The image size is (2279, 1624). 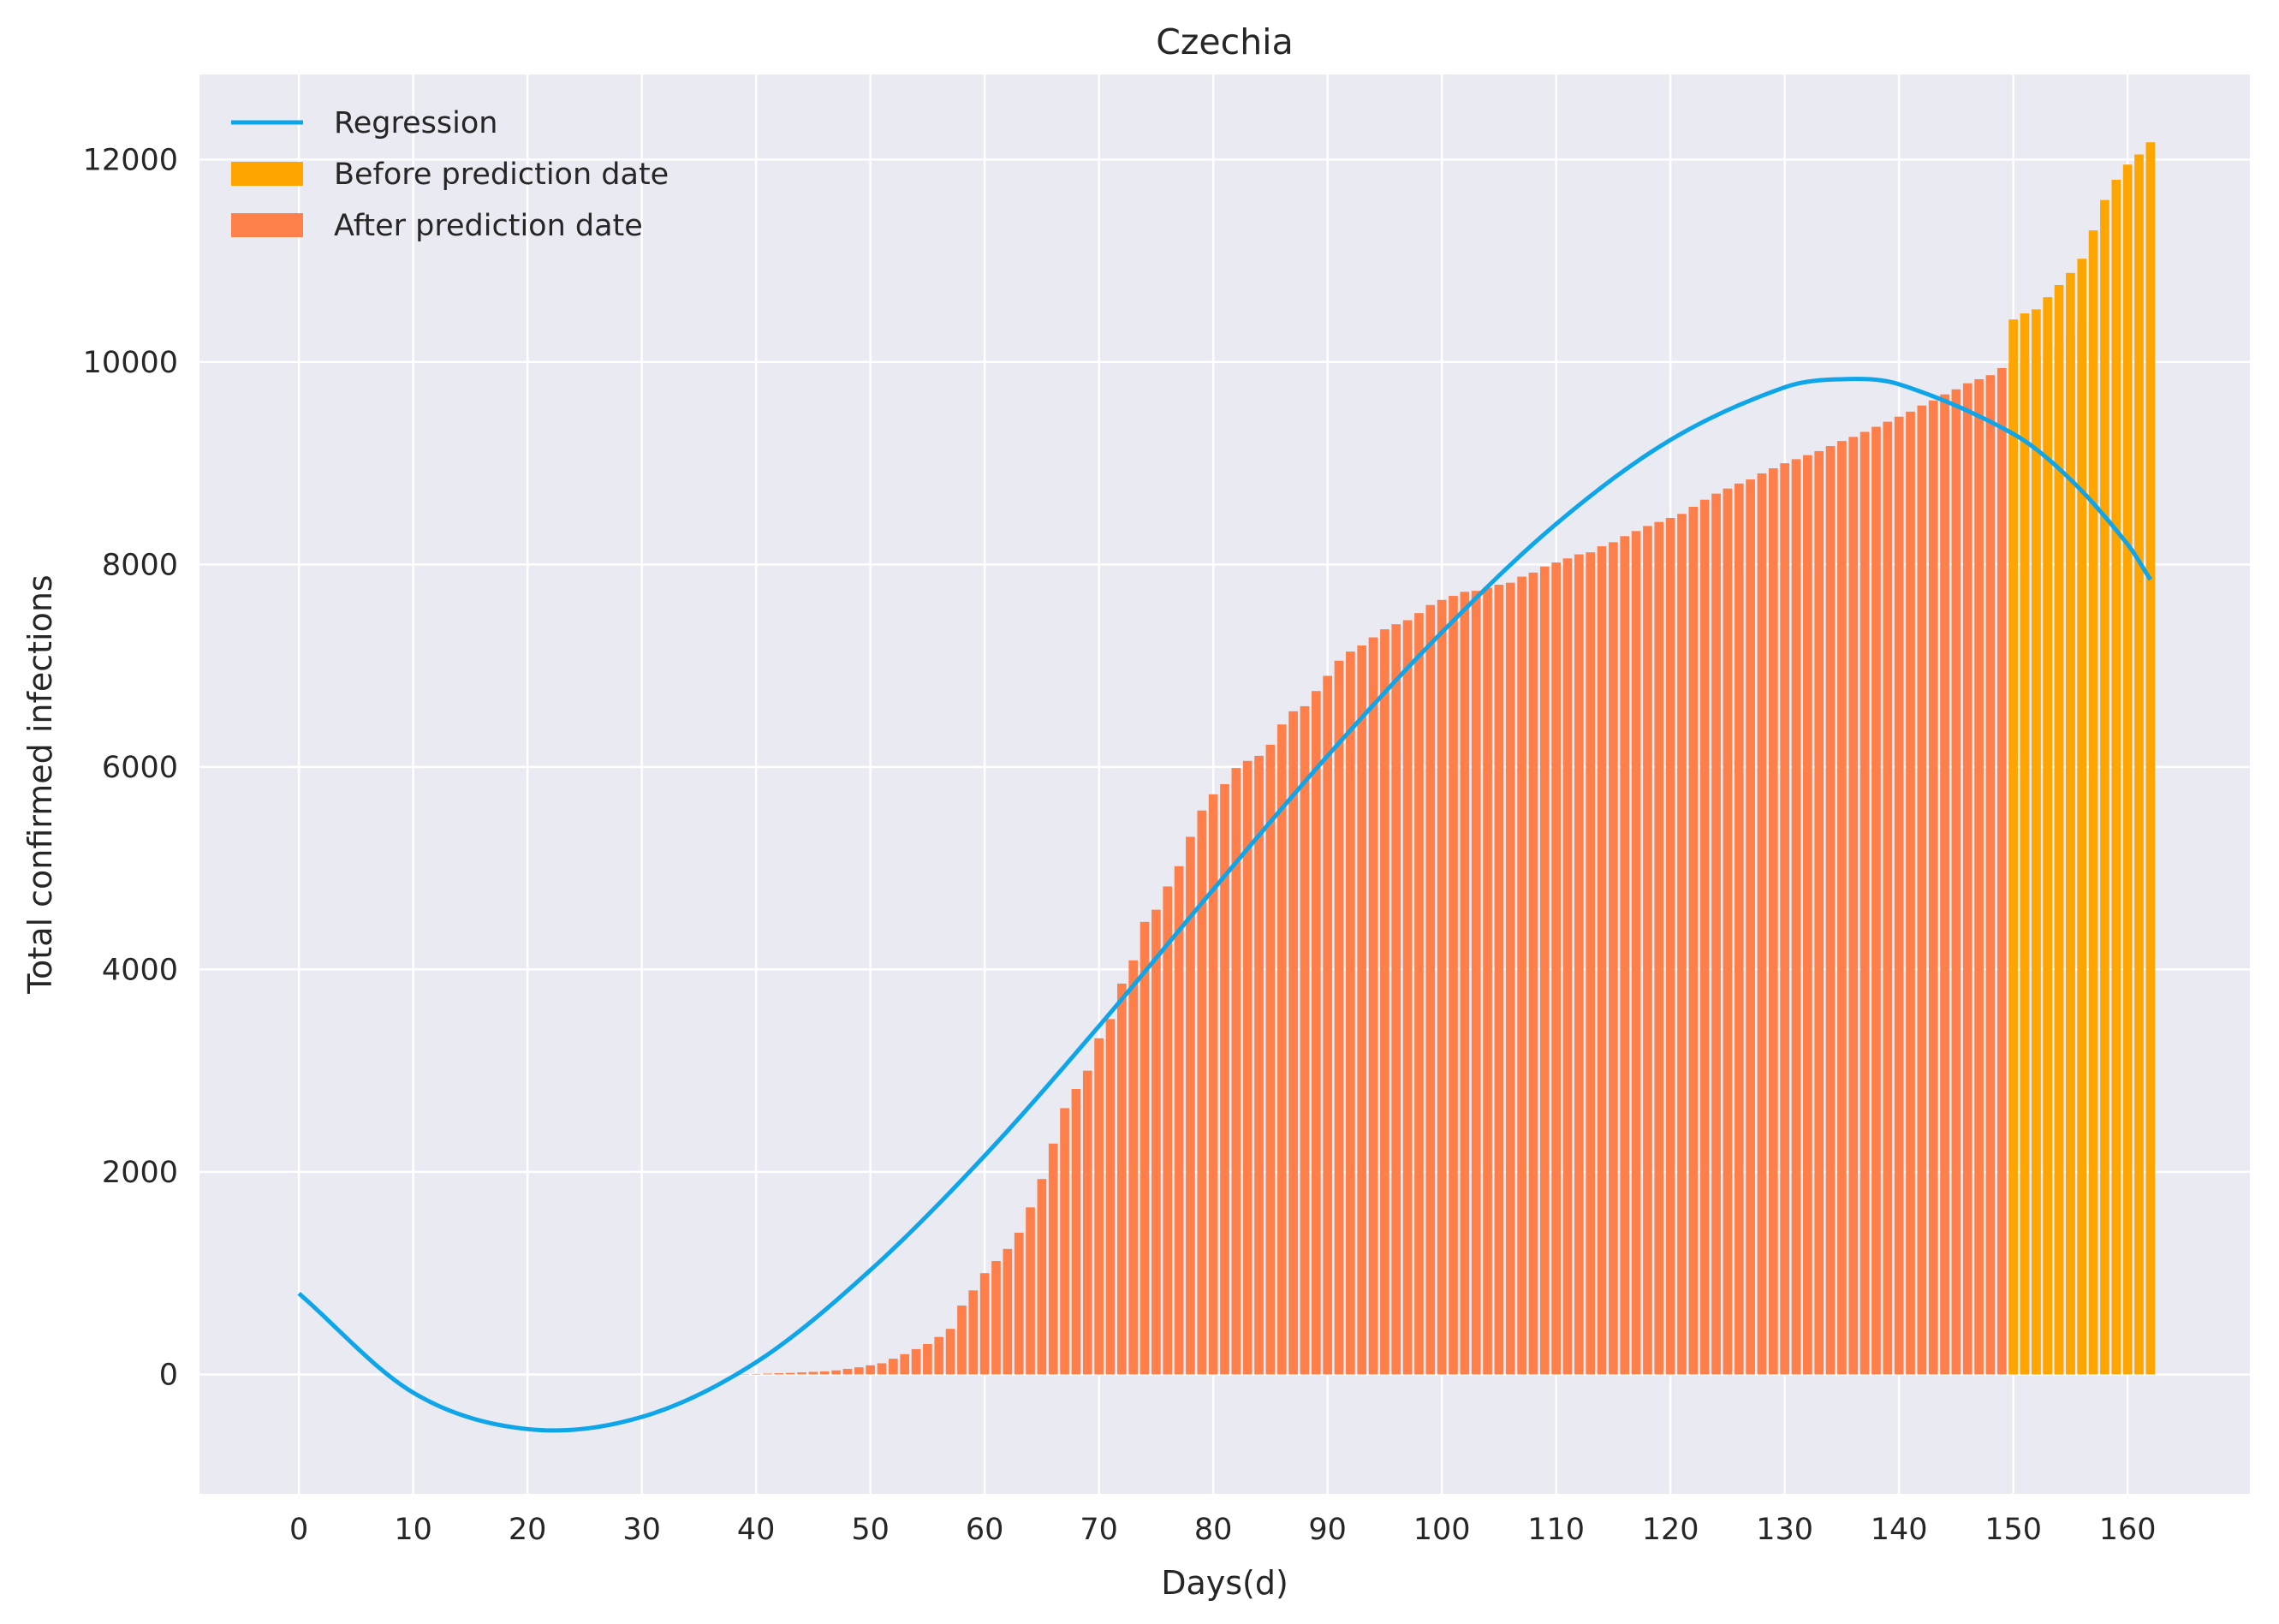 I want to click on x-tick-label: 40, so click(x=756, y=1530).